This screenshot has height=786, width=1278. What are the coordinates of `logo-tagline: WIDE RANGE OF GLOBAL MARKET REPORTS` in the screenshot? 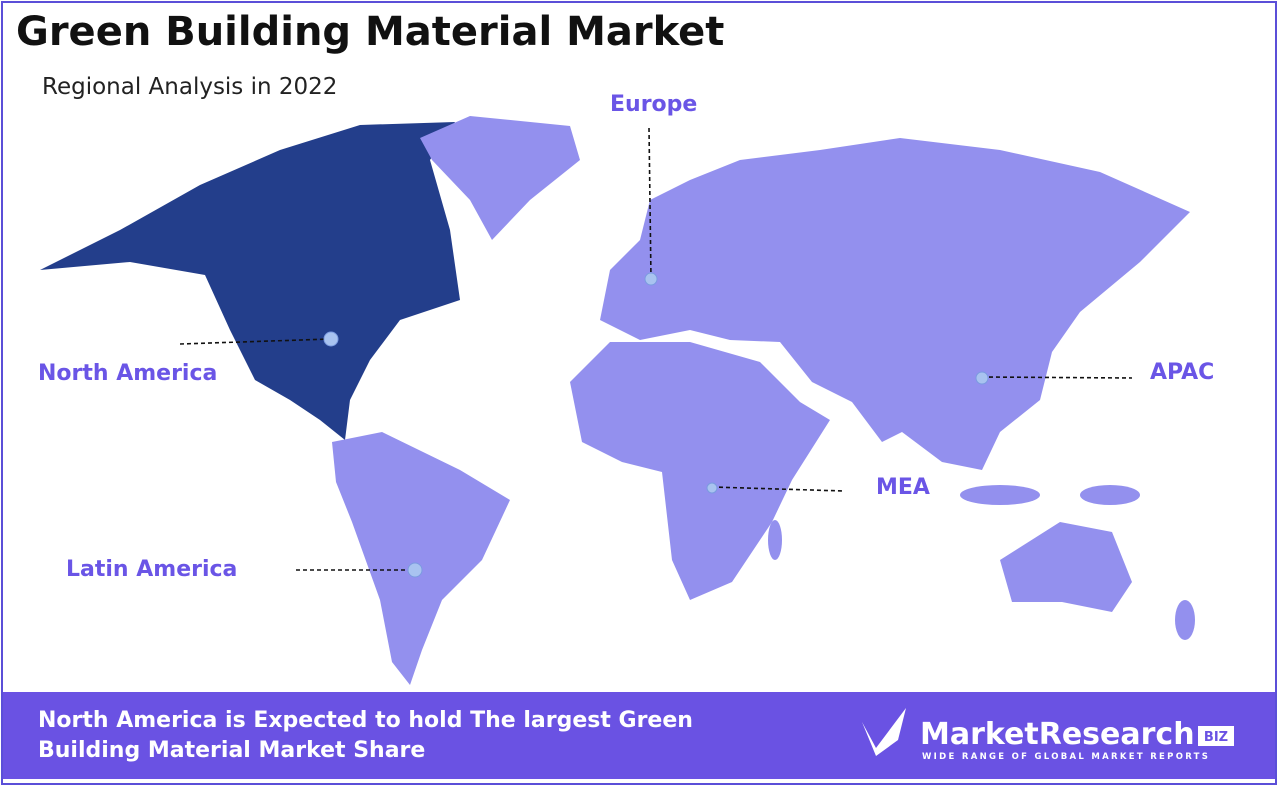 It's located at (1066, 757).